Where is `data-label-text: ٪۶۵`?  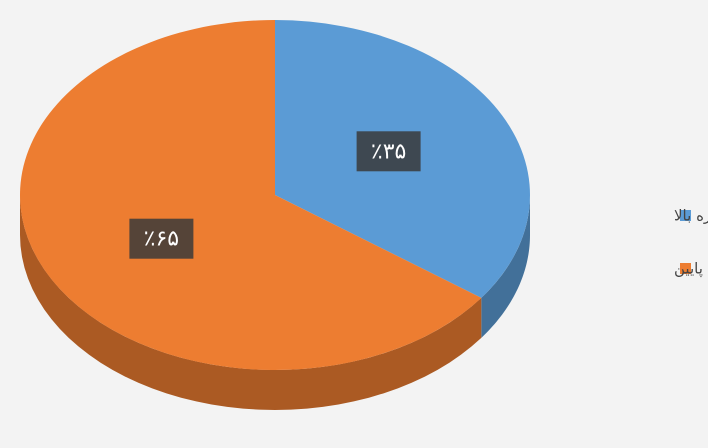
data-label-text: ٪۶۵ is located at coordinates (161, 239).